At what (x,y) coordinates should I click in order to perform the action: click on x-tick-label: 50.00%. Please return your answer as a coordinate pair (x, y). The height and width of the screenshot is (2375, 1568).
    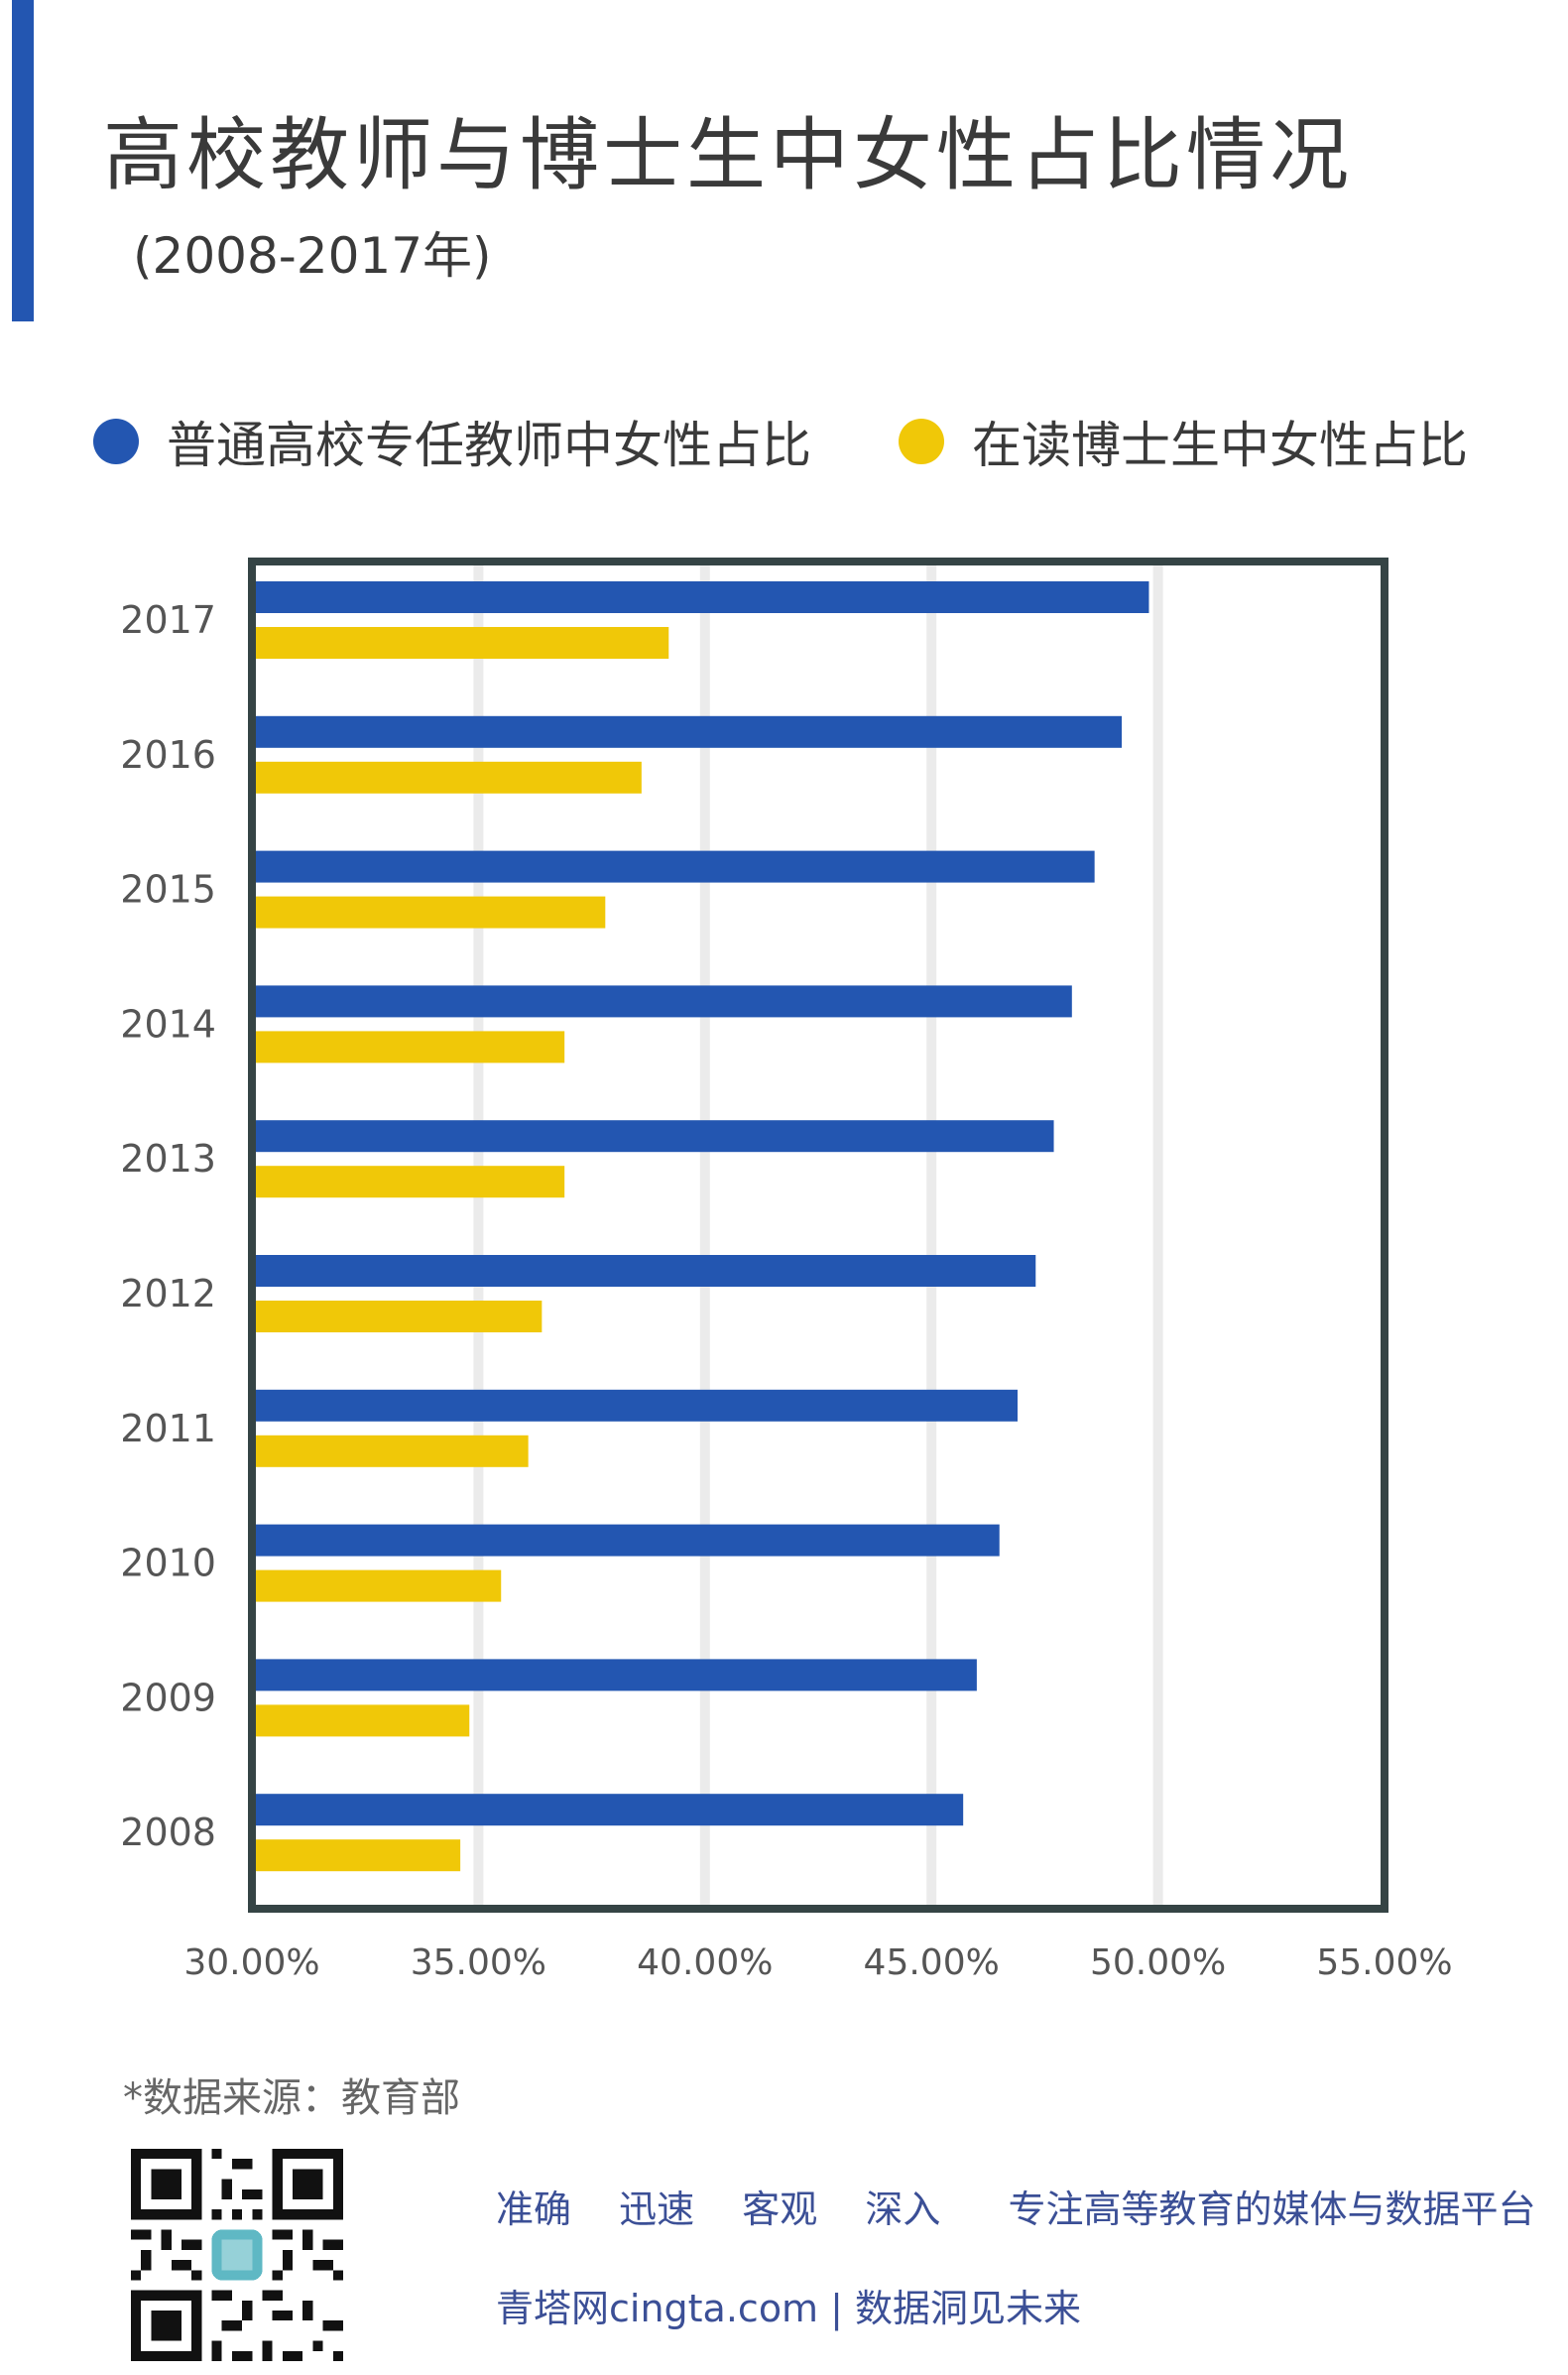
    Looking at the image, I should click on (1158, 1962).